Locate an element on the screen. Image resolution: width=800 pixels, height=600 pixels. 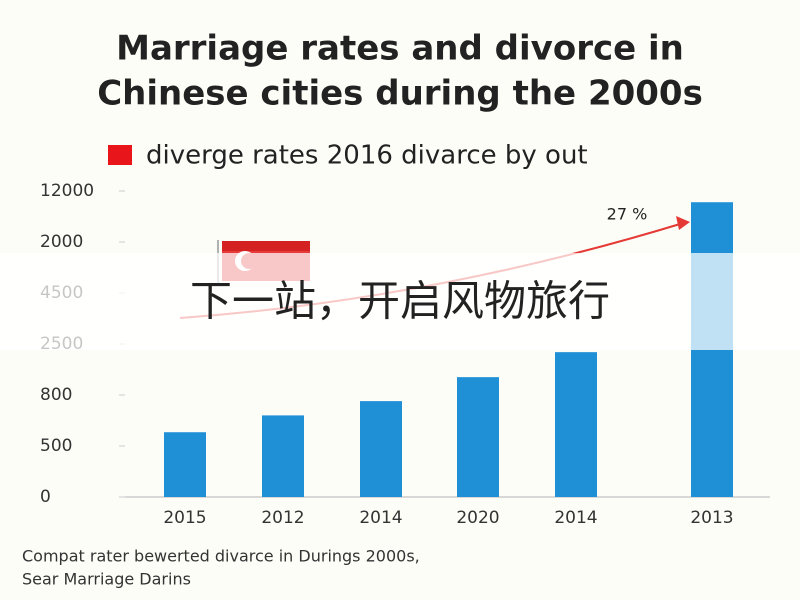
annotation: 27 % is located at coordinates (627, 214).